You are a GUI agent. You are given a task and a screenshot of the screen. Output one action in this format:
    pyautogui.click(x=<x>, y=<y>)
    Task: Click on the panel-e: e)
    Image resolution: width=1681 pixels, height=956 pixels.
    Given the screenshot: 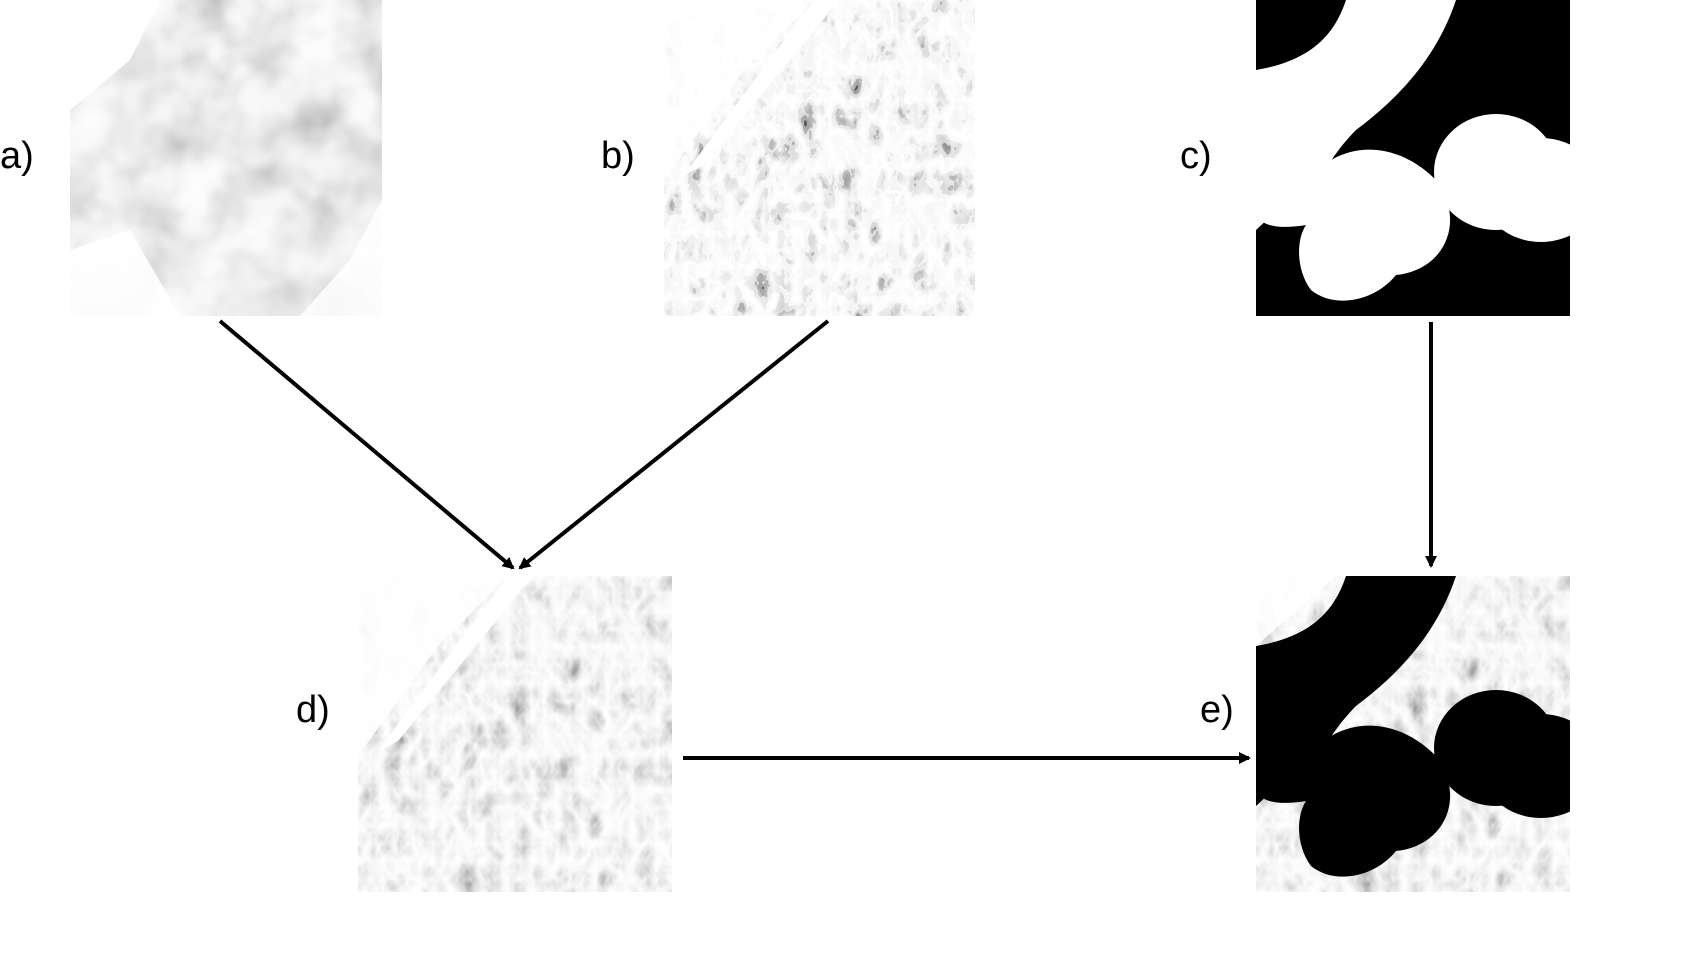 What is the action you would take?
    pyautogui.click(x=1385, y=734)
    